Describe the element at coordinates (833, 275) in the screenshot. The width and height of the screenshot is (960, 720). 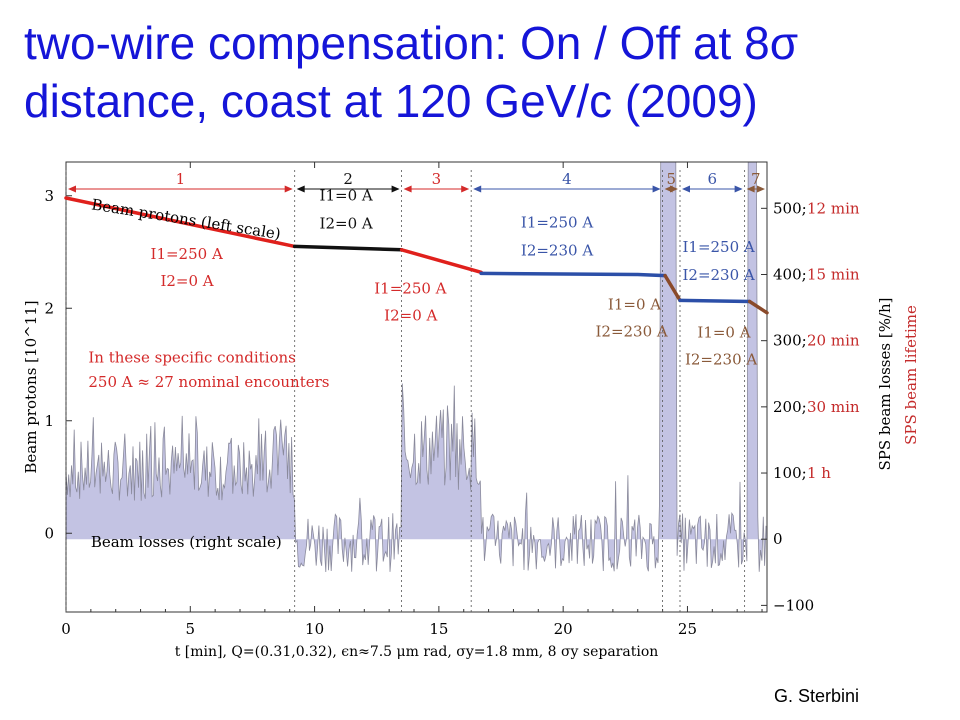
I see `right-lifetime-label: 15 min` at that location.